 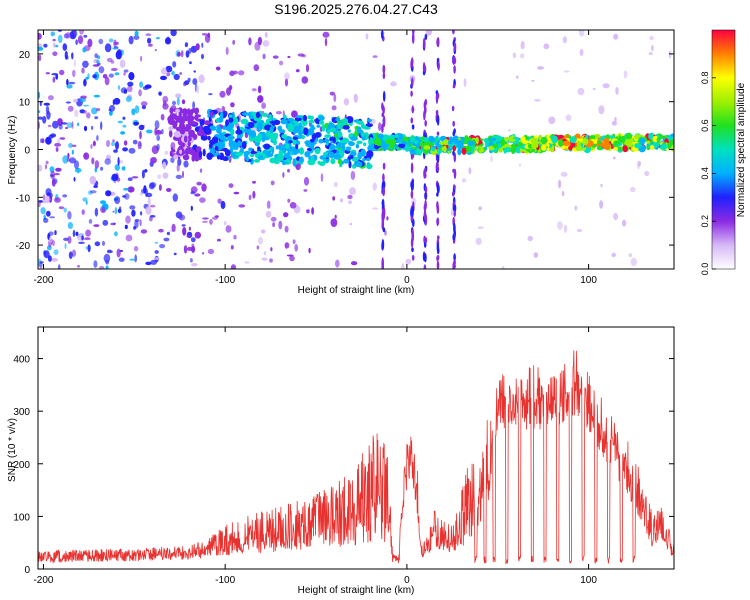 What do you see at coordinates (741, 149) in the screenshot?
I see `colorbar-label: Normalized spectral amplitude` at bounding box center [741, 149].